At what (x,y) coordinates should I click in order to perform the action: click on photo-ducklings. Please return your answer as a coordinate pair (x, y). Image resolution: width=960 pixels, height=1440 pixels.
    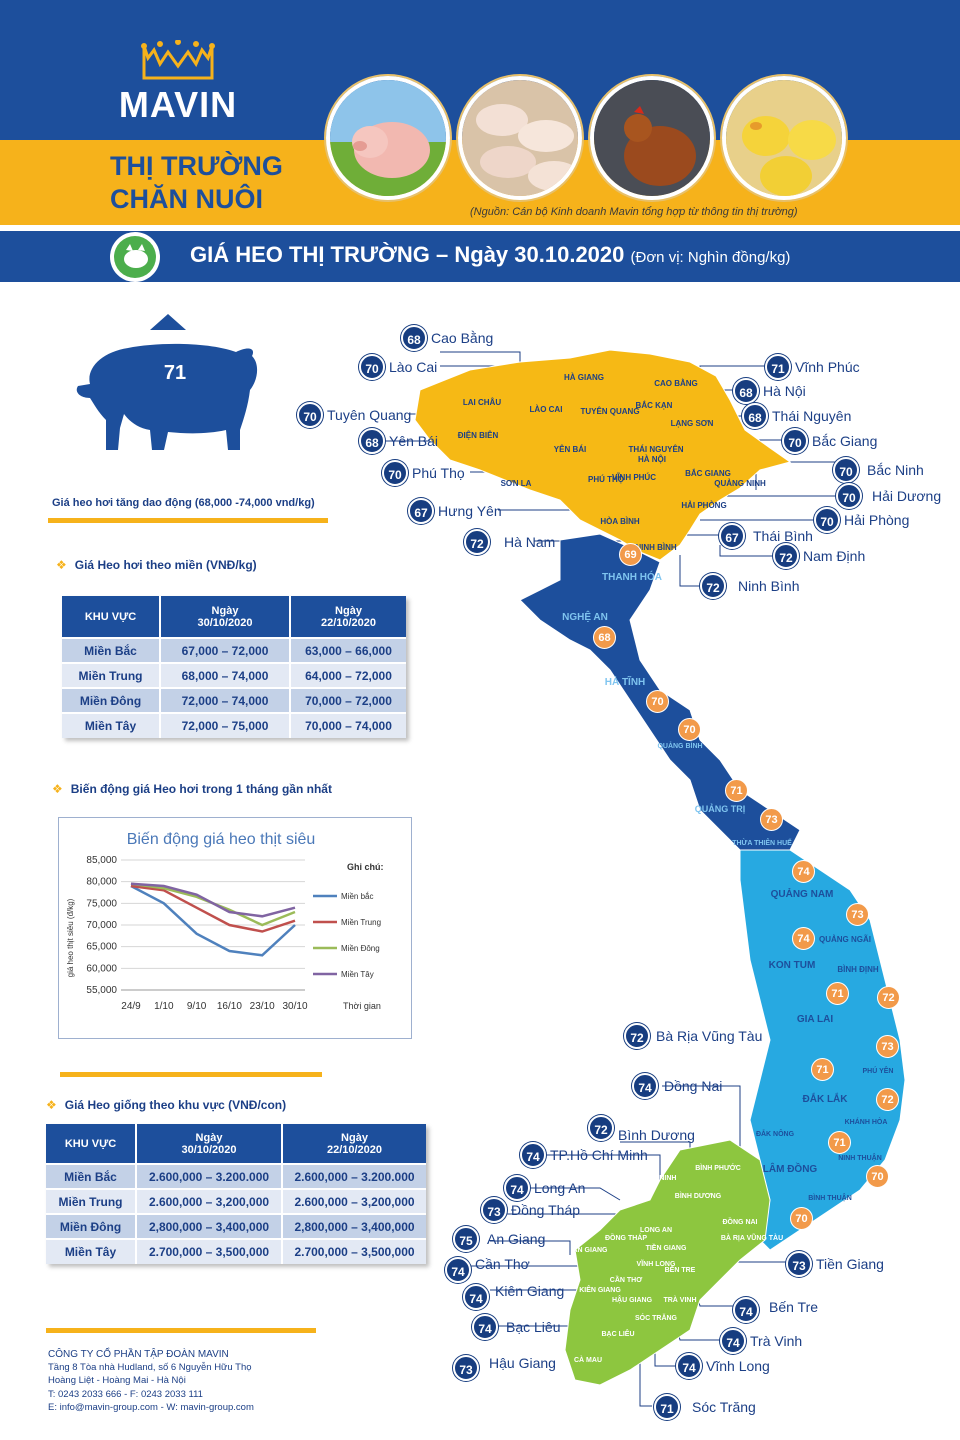
    Looking at the image, I should click on (784, 138).